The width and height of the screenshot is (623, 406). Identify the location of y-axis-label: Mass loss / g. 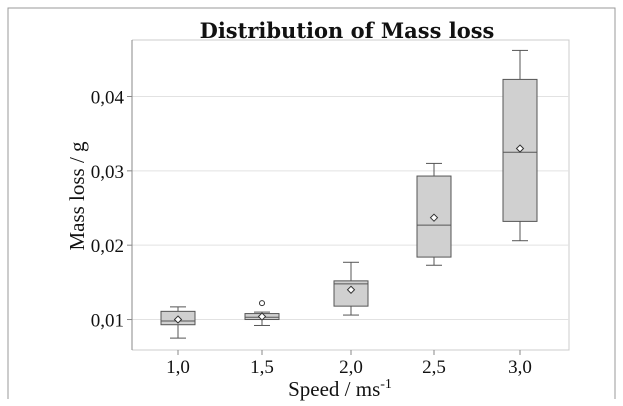
(77, 196).